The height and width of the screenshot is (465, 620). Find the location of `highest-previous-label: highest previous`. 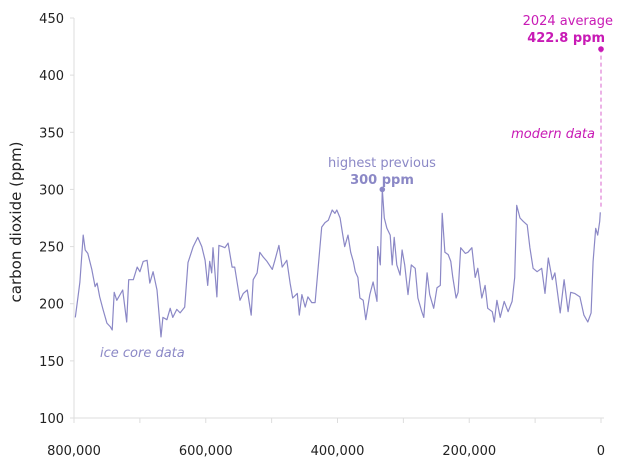

highest-previous-label: highest previous is located at coordinates (382, 163).